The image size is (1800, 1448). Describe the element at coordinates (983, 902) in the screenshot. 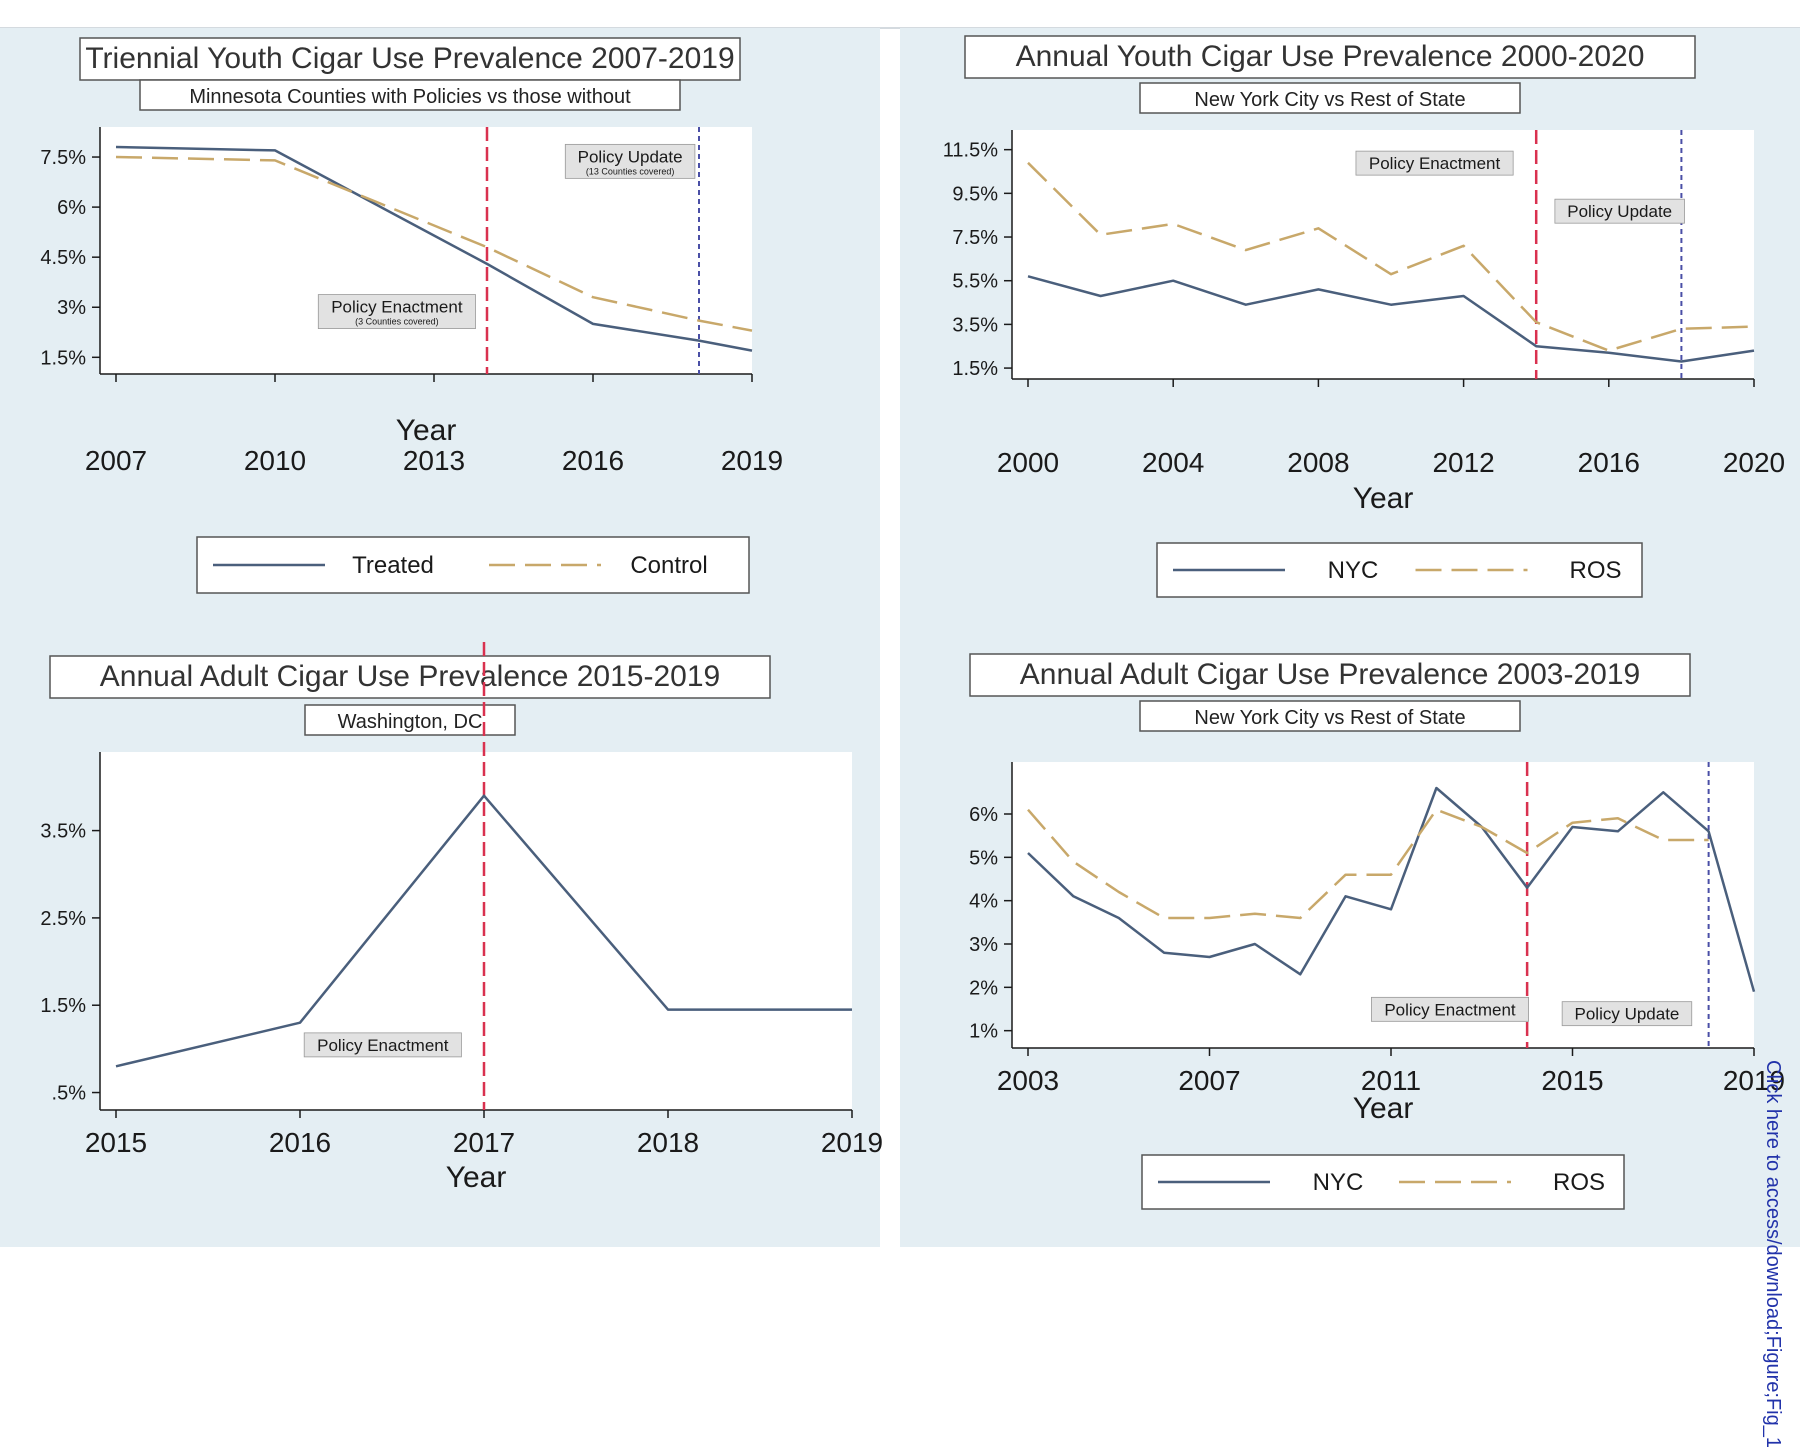

I see `y-tick-label: 4%` at that location.